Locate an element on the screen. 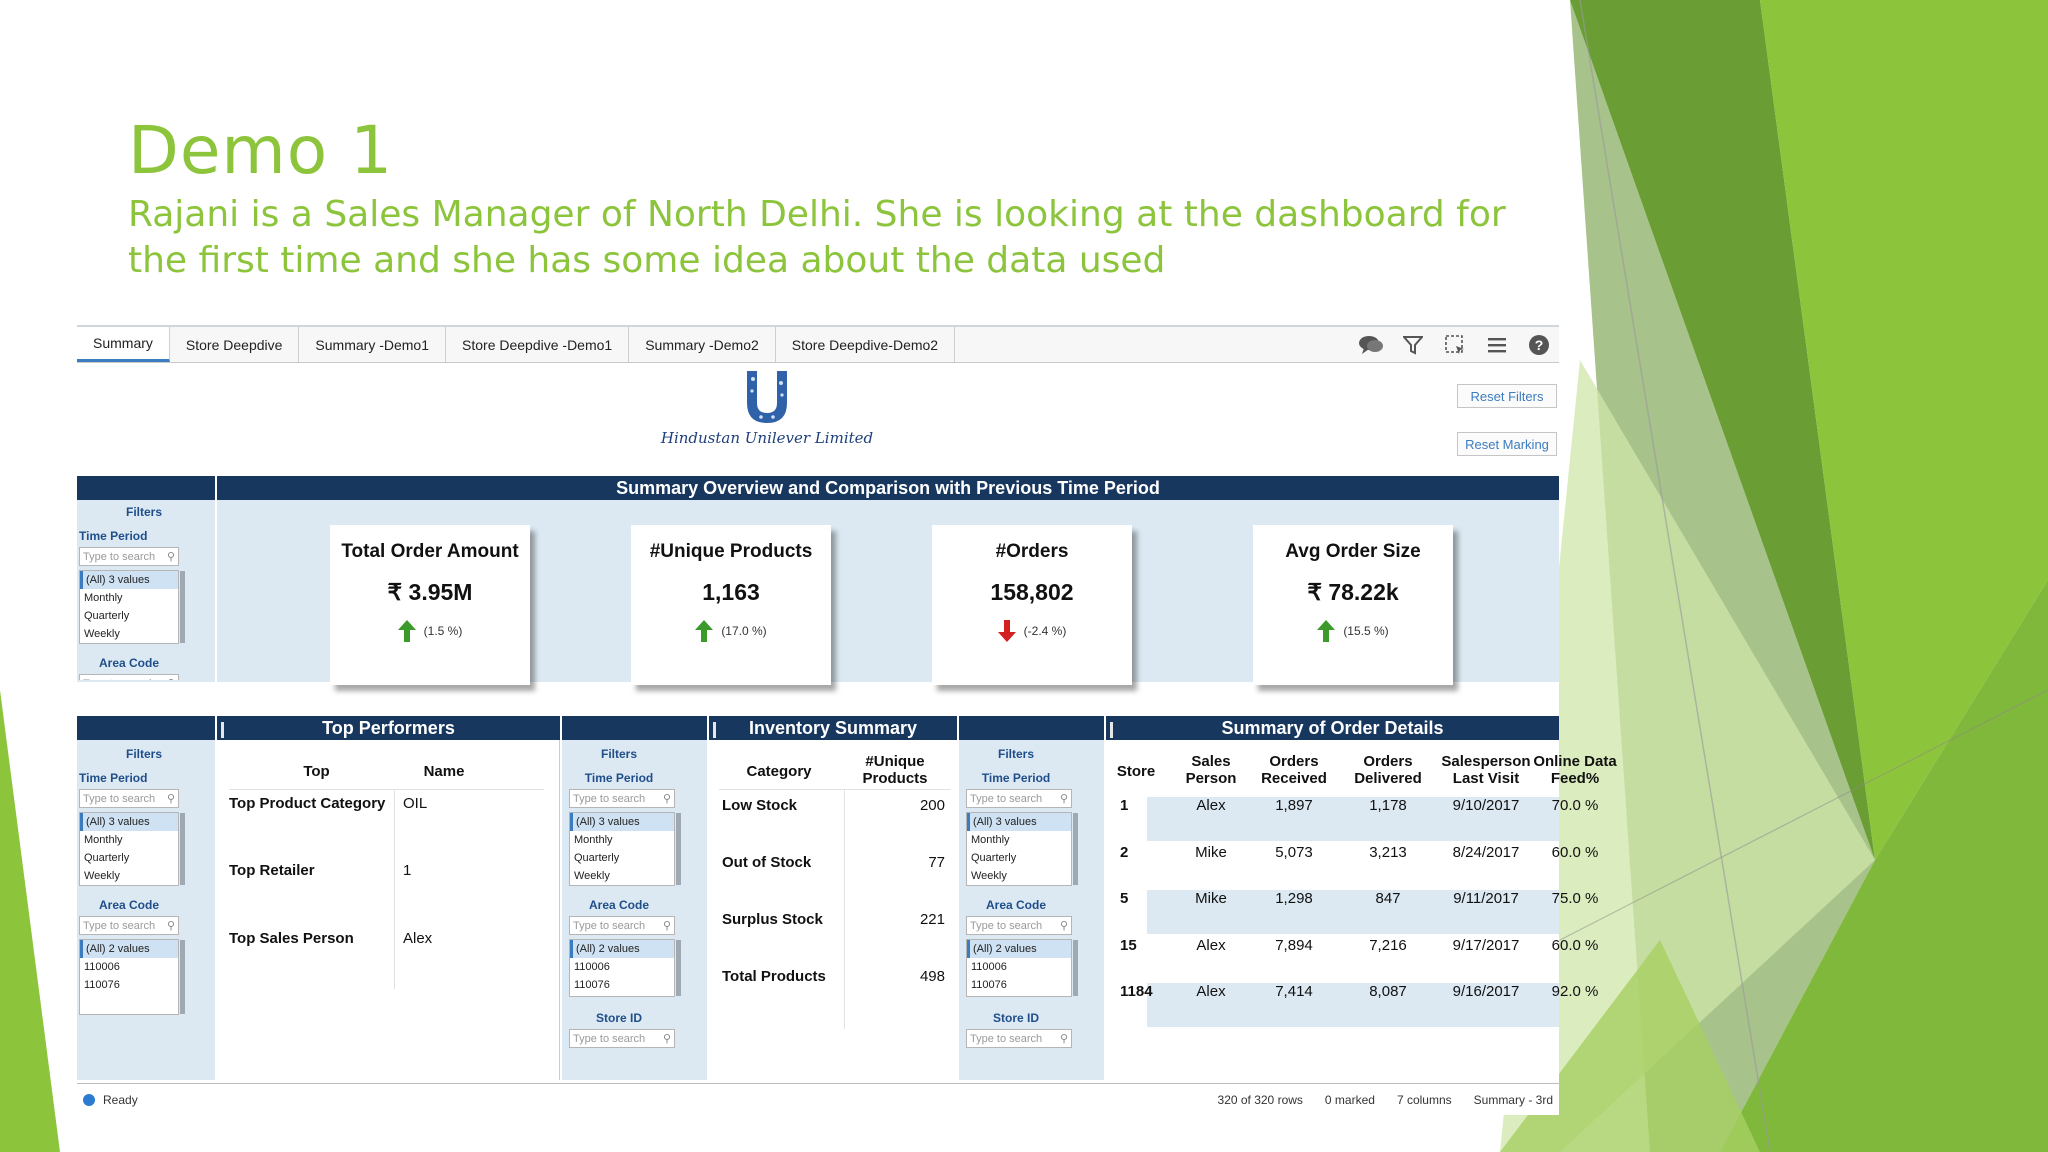 This screenshot has height=1152, width=2048. tab-summary: Summary is located at coordinates (123, 344).